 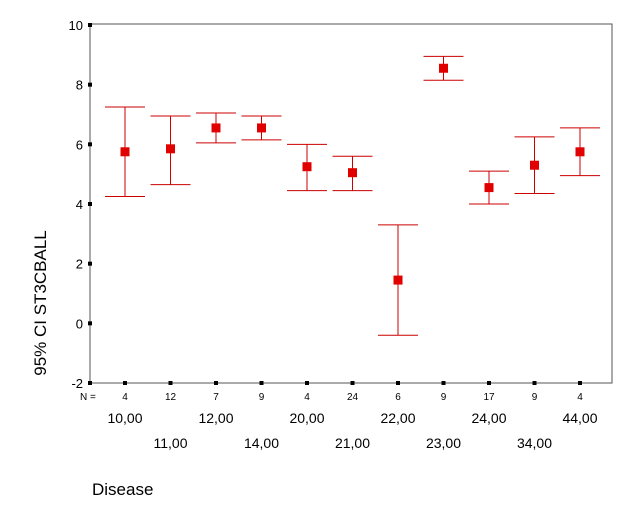 What do you see at coordinates (171, 443) in the screenshot?
I see `category-label: 11,00` at bounding box center [171, 443].